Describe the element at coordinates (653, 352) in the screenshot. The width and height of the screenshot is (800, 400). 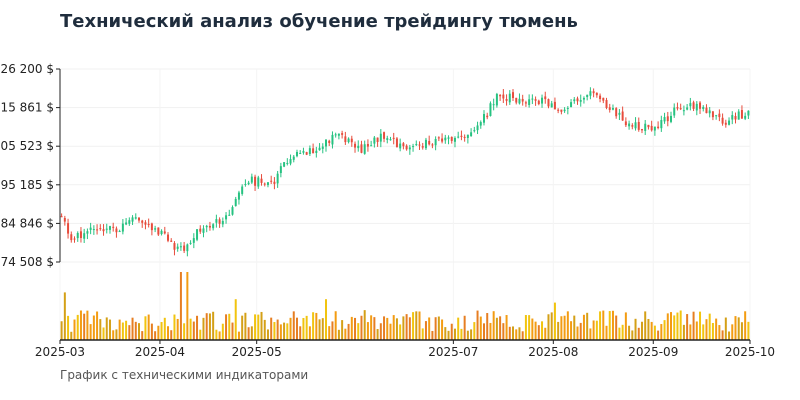
I see `date-tick-label: 2025-09` at that location.